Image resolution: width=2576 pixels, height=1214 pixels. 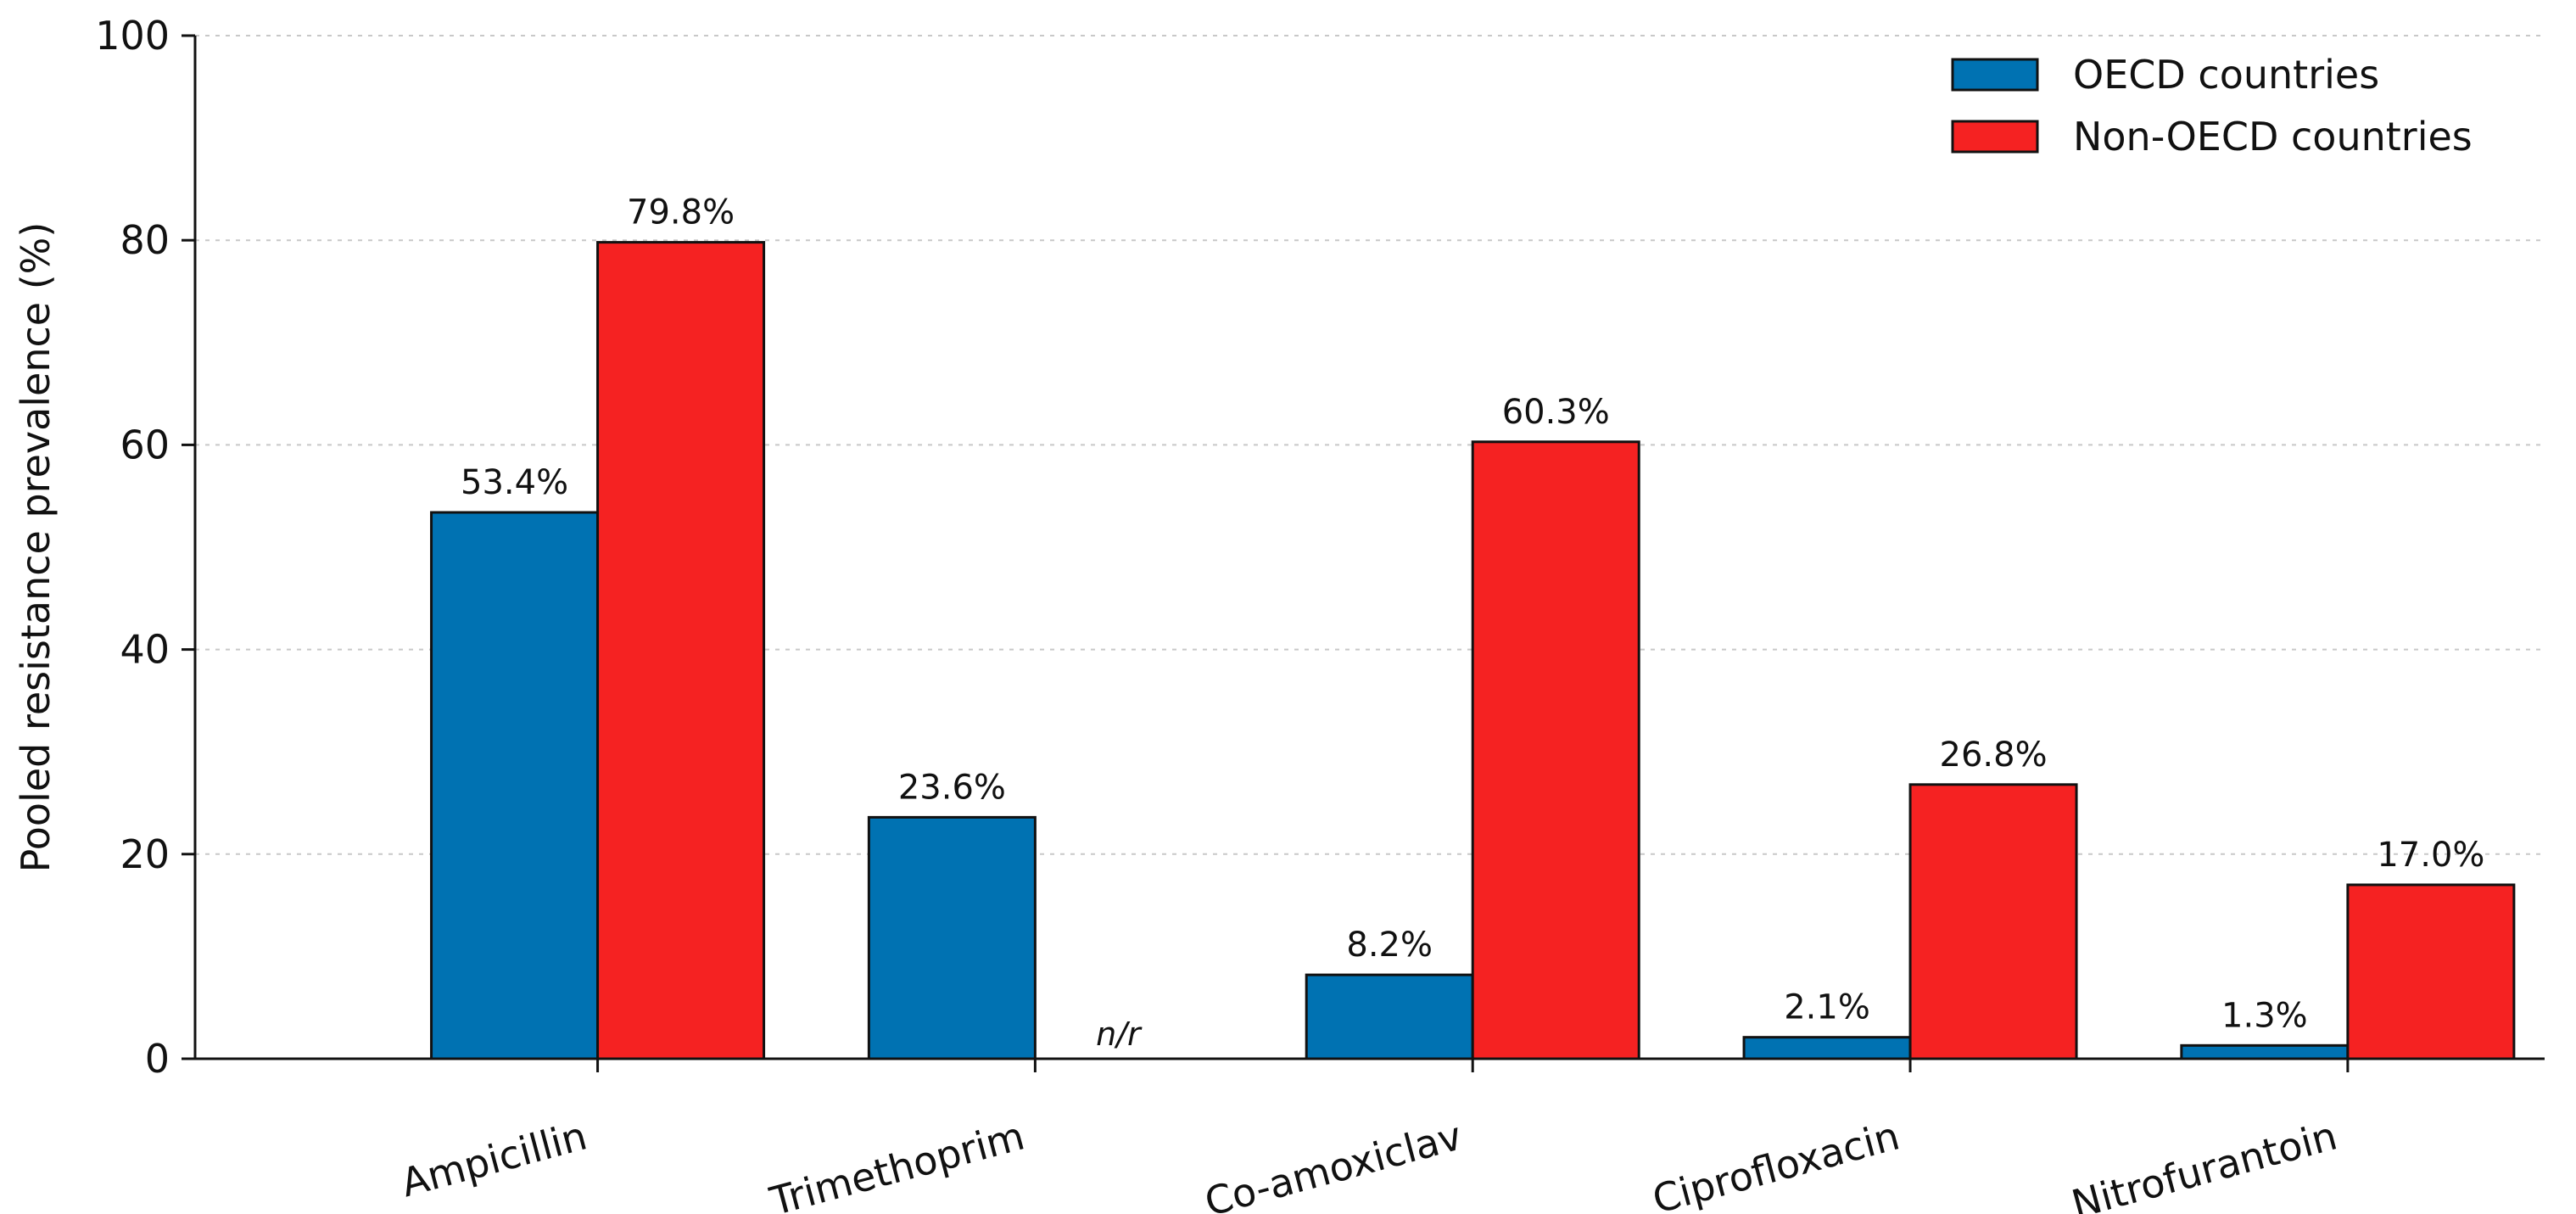 What do you see at coordinates (145, 854) in the screenshot?
I see `y-tick-label: 20` at bounding box center [145, 854].